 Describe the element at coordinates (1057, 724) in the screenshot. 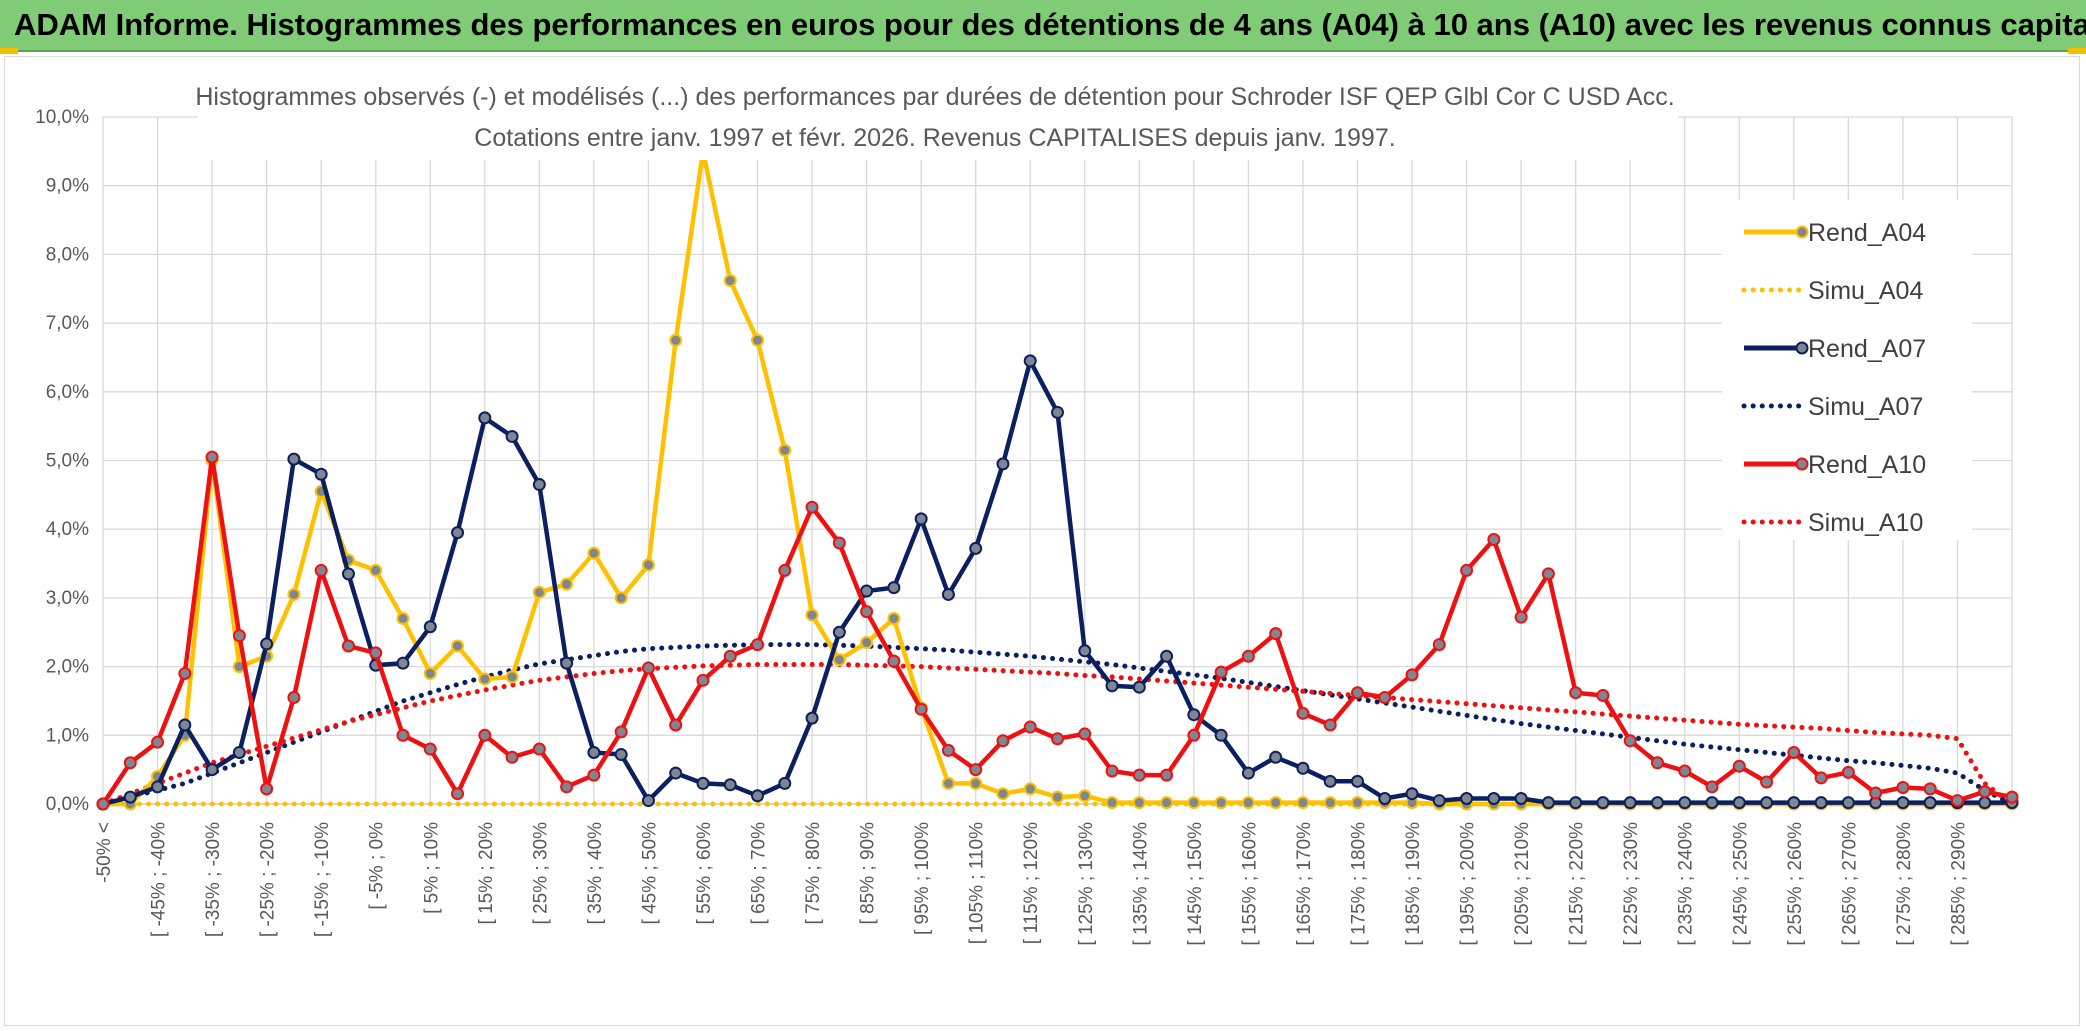

I see `series-line-simu-a07` at that location.